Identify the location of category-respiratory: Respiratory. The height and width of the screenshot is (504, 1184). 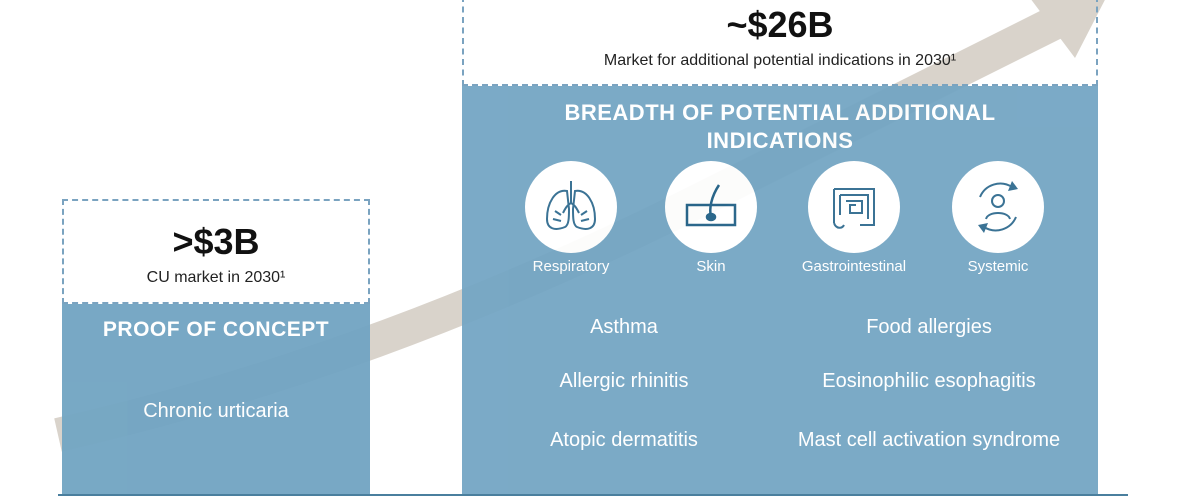
(571, 266).